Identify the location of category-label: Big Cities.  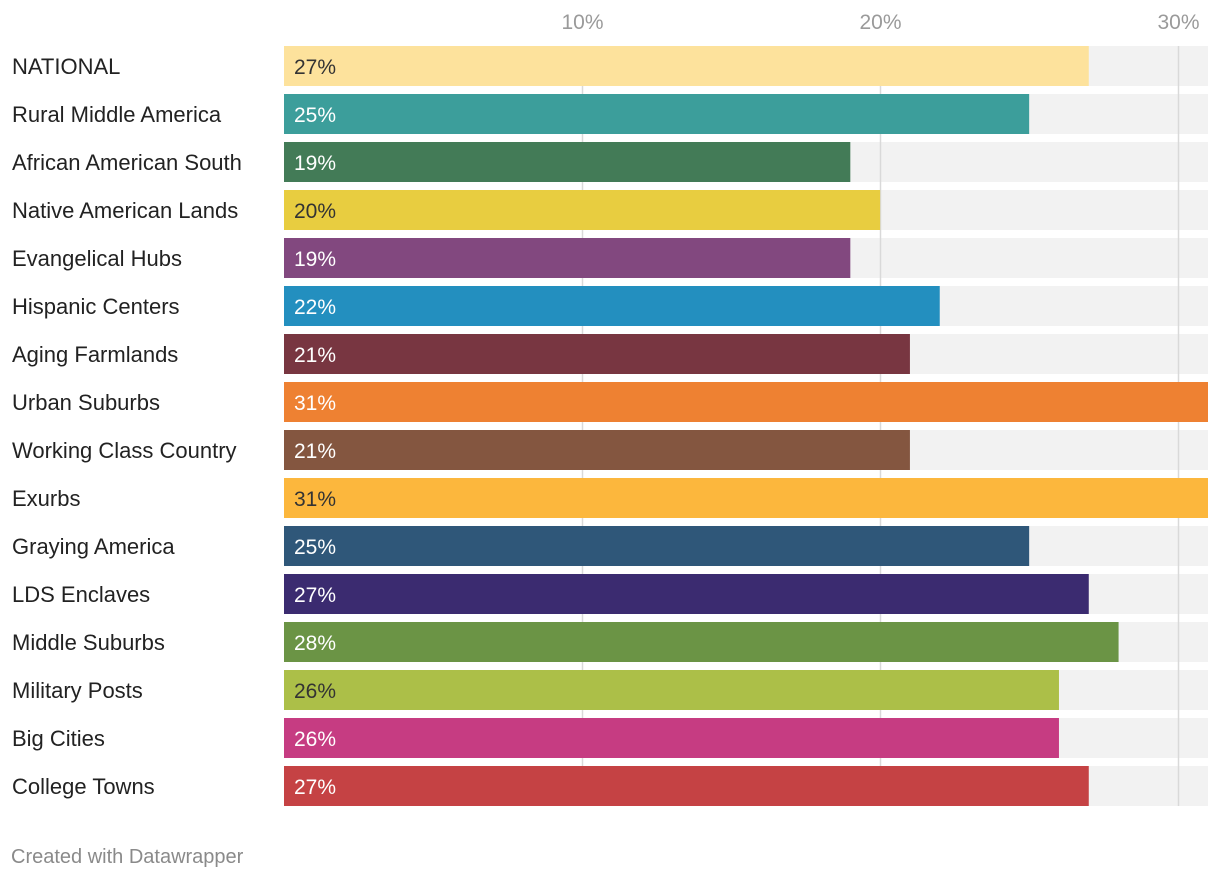
(58, 738).